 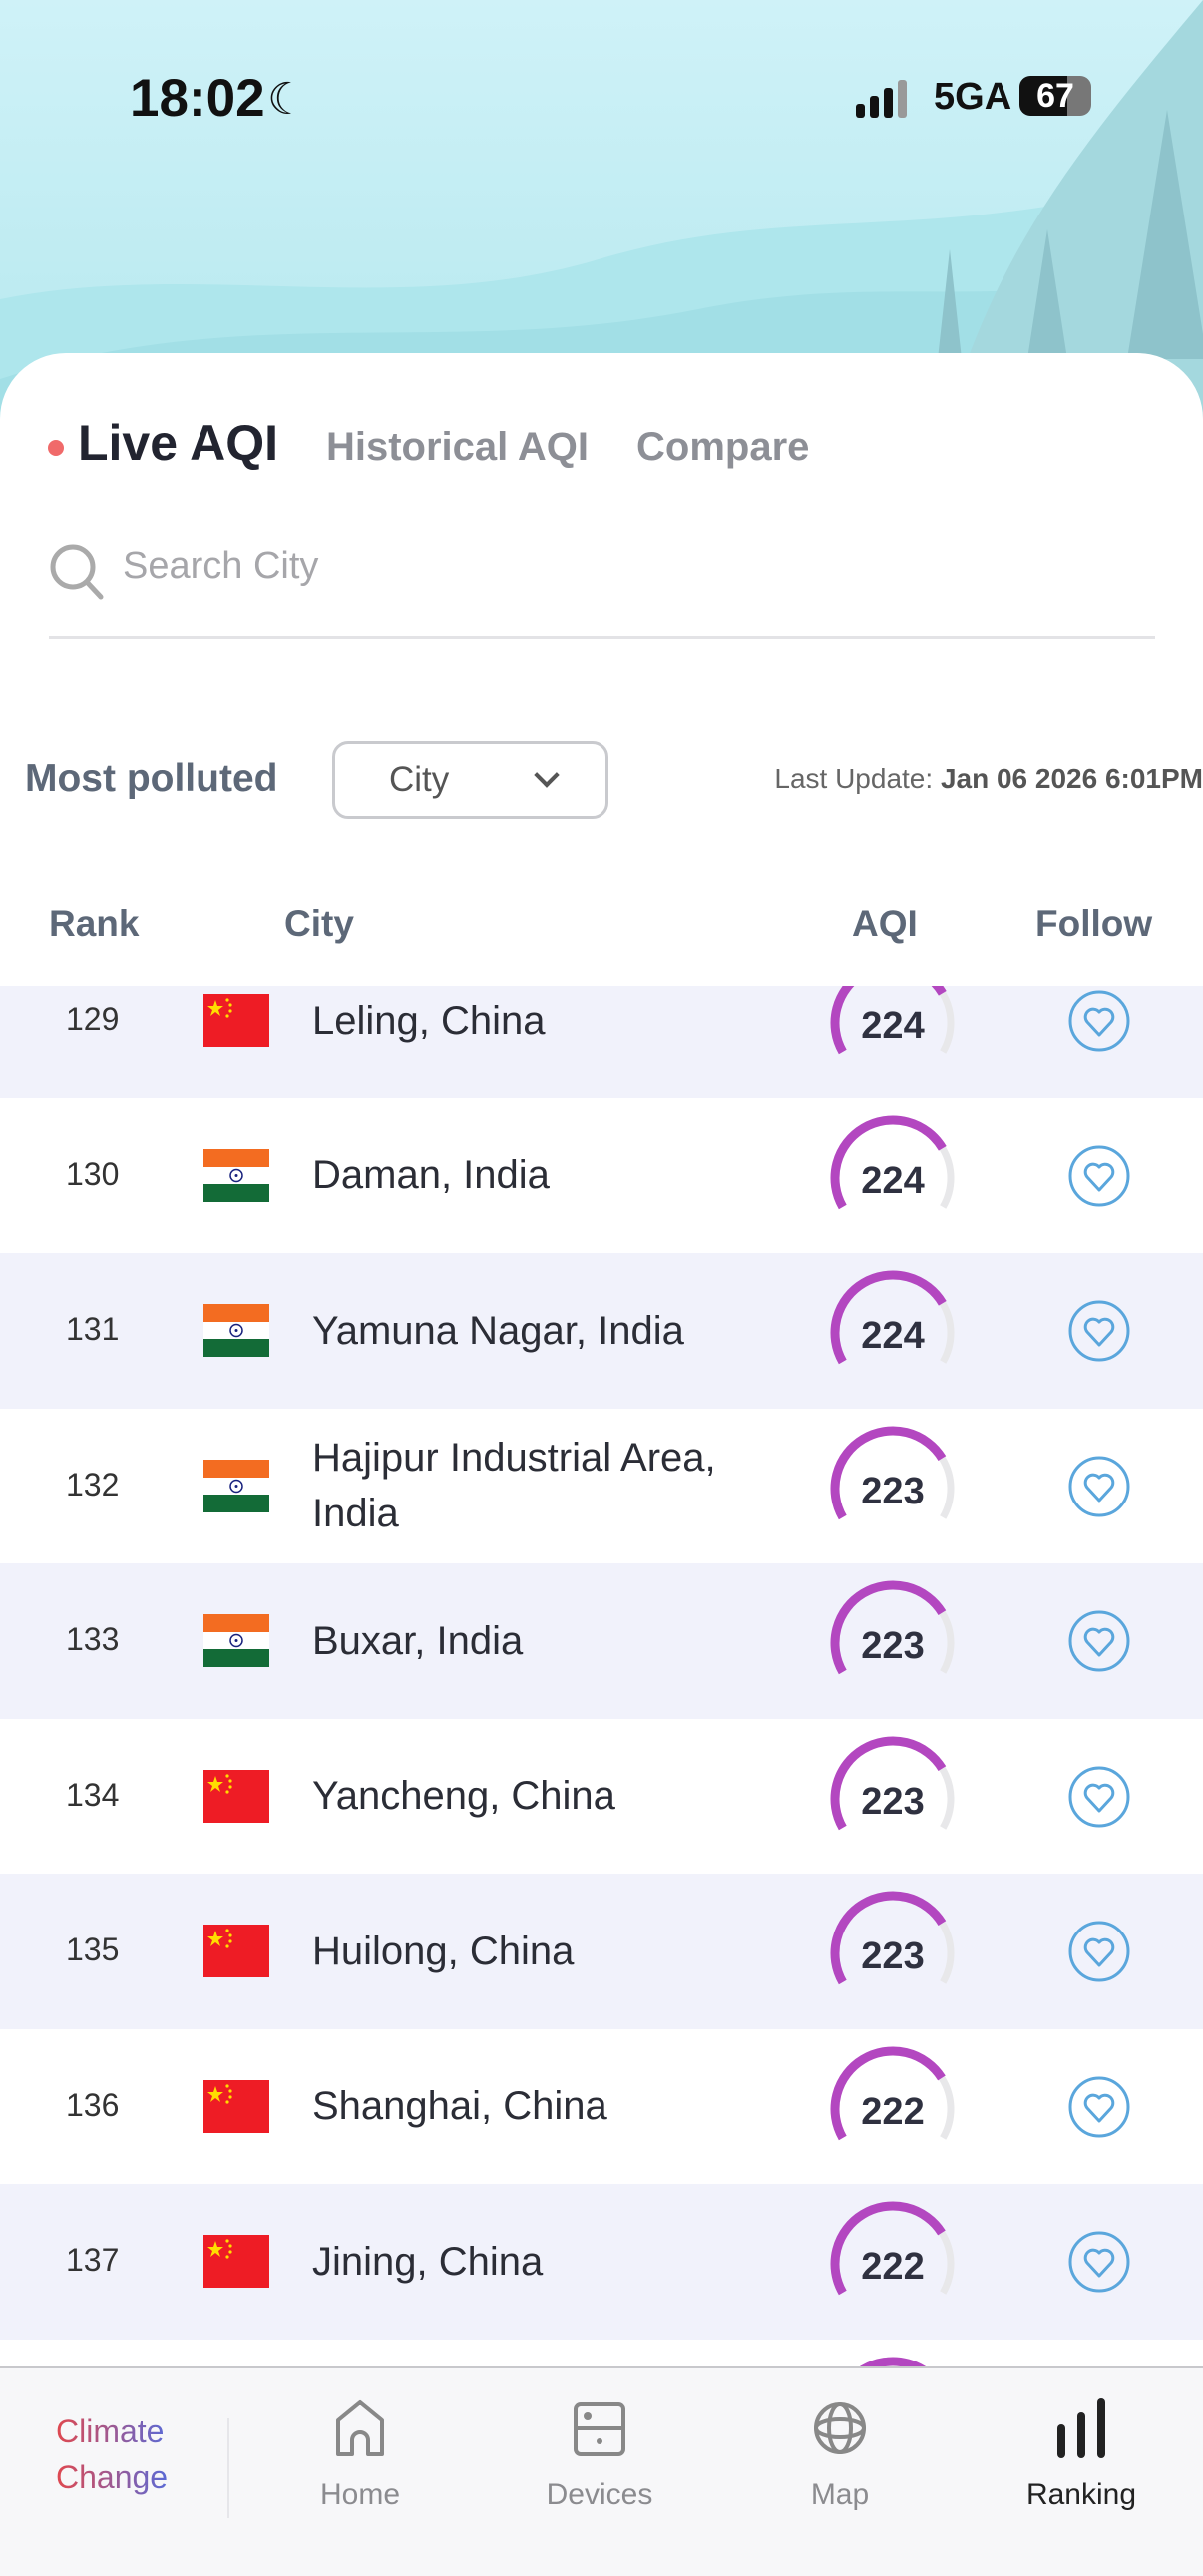 I want to click on table-row: 131 Yamuna Nagar, India 224, so click(x=601, y=1331).